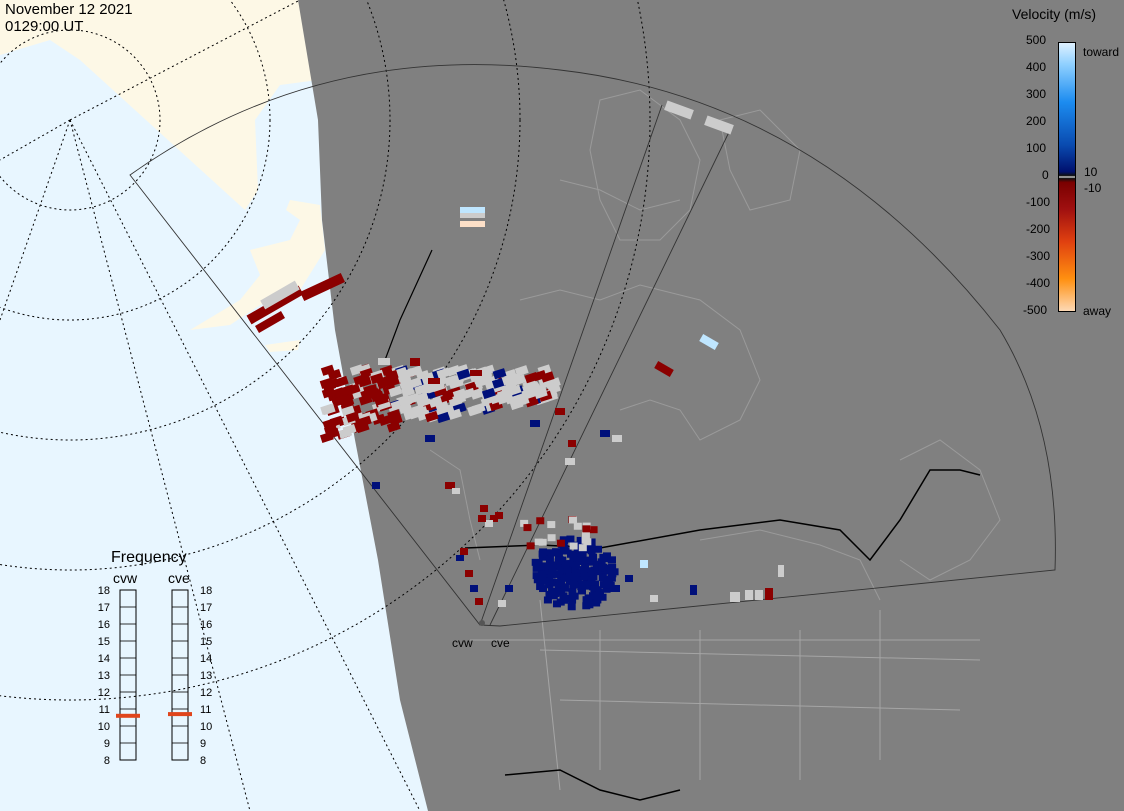  I want to click on frequency-tick-label: 9, so click(107, 744).